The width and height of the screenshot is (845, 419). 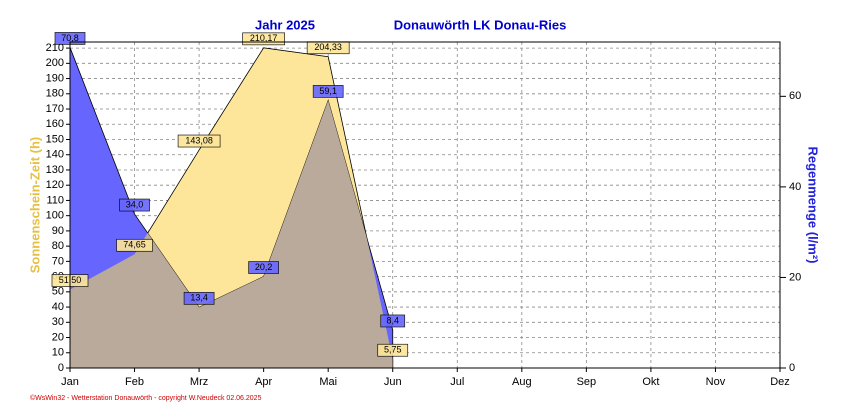 What do you see at coordinates (795, 96) in the screenshot?
I see `y2-tick-label: 60` at bounding box center [795, 96].